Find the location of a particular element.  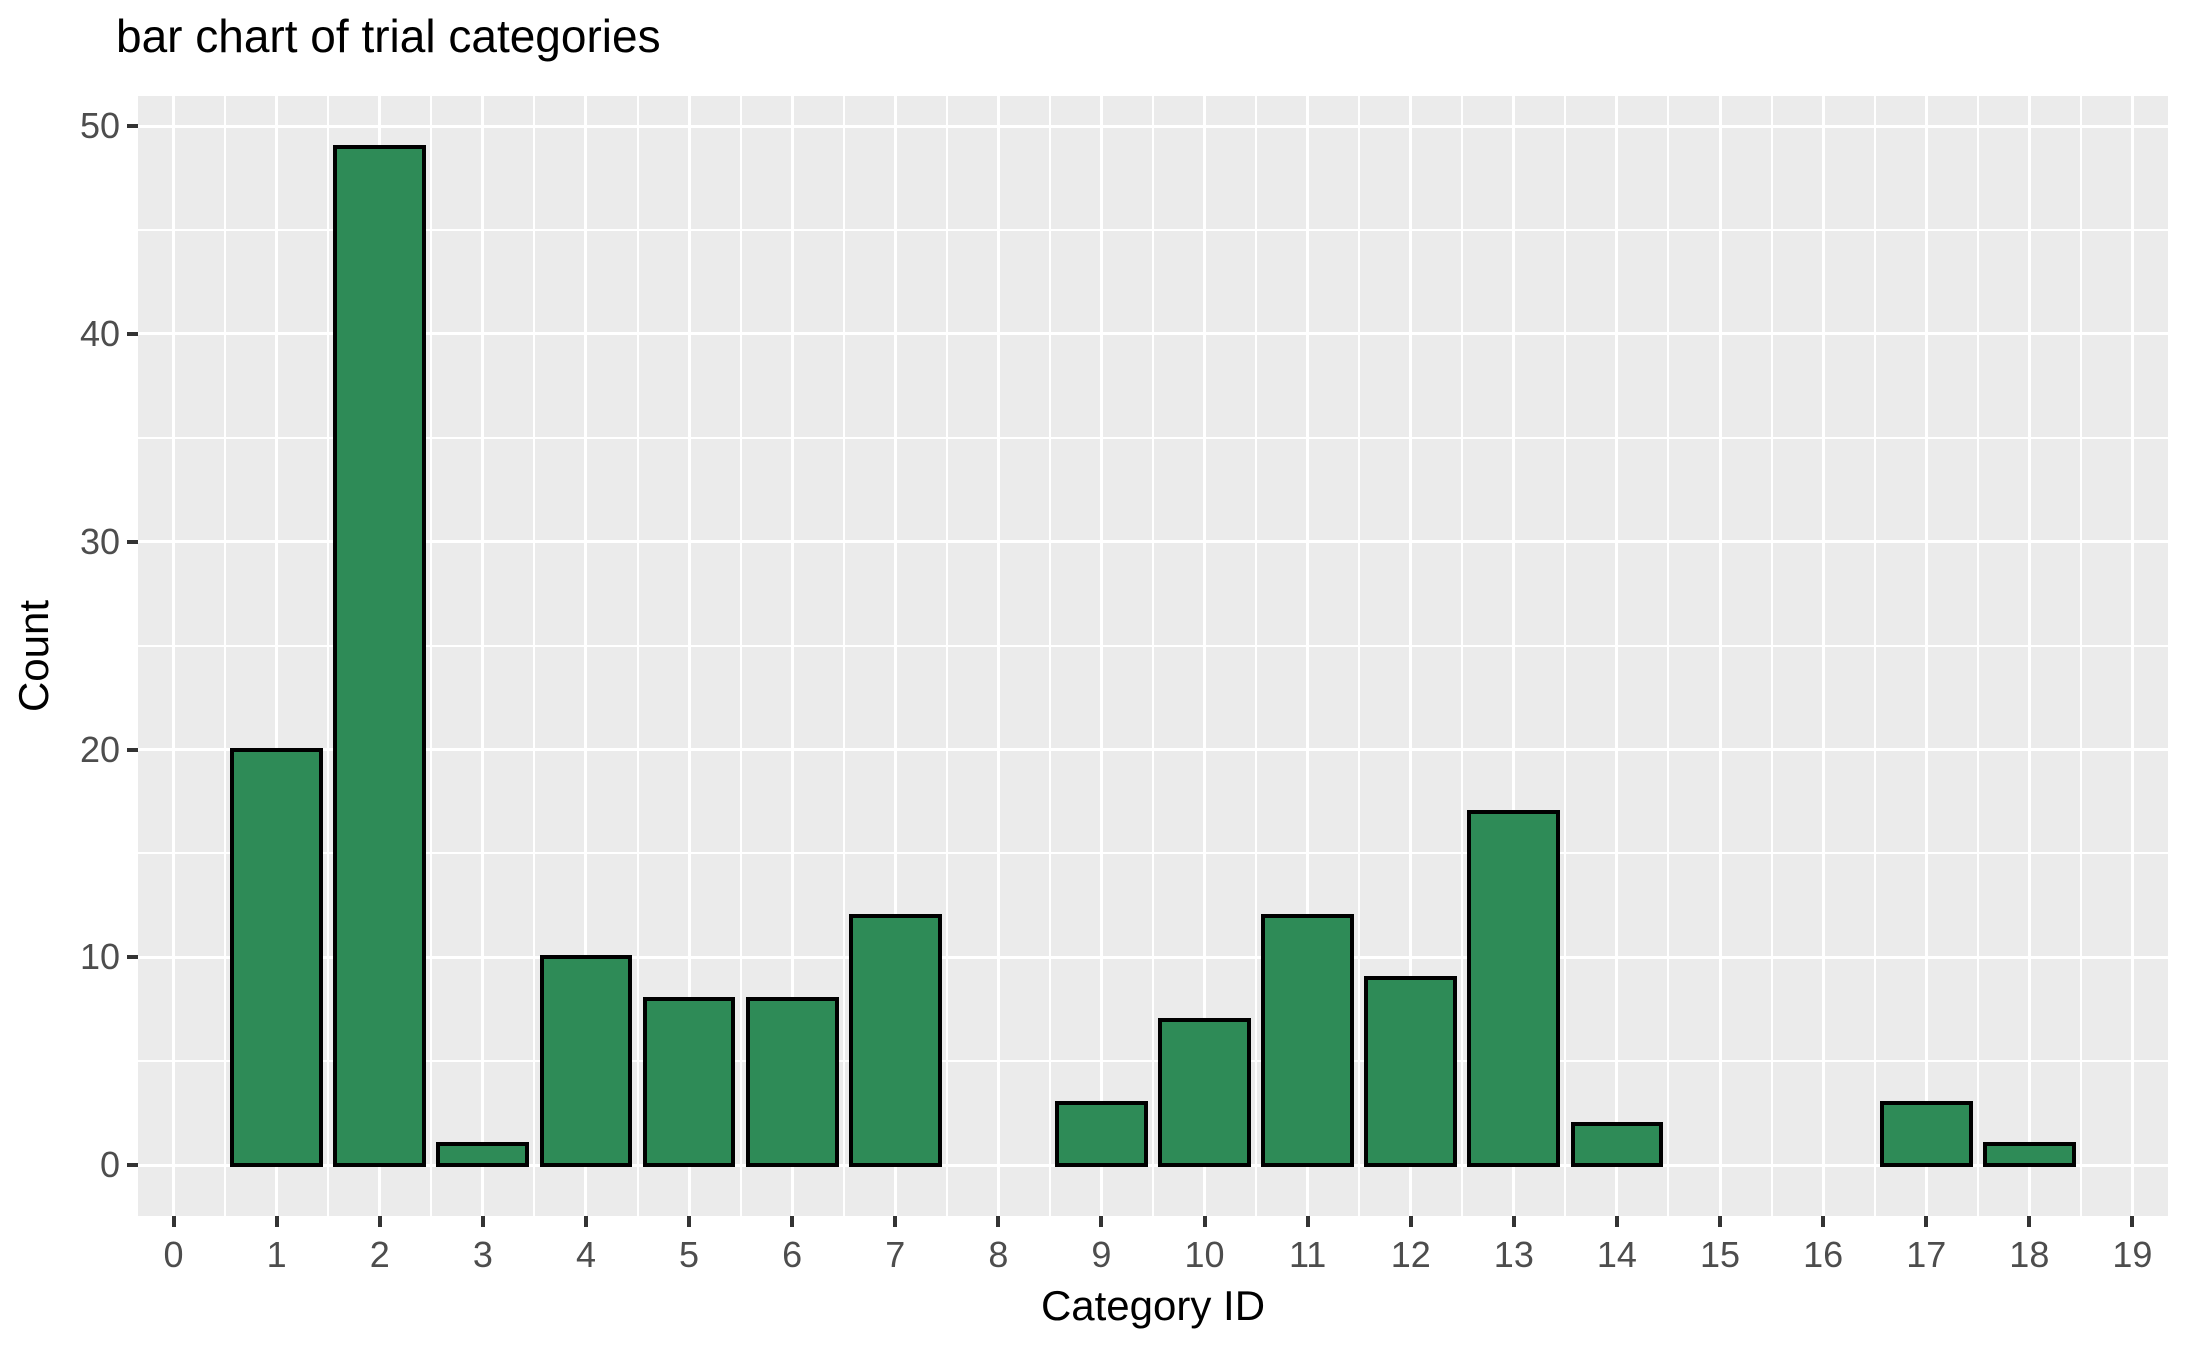

x-tick-label-15: 15 is located at coordinates (1720, 1254).